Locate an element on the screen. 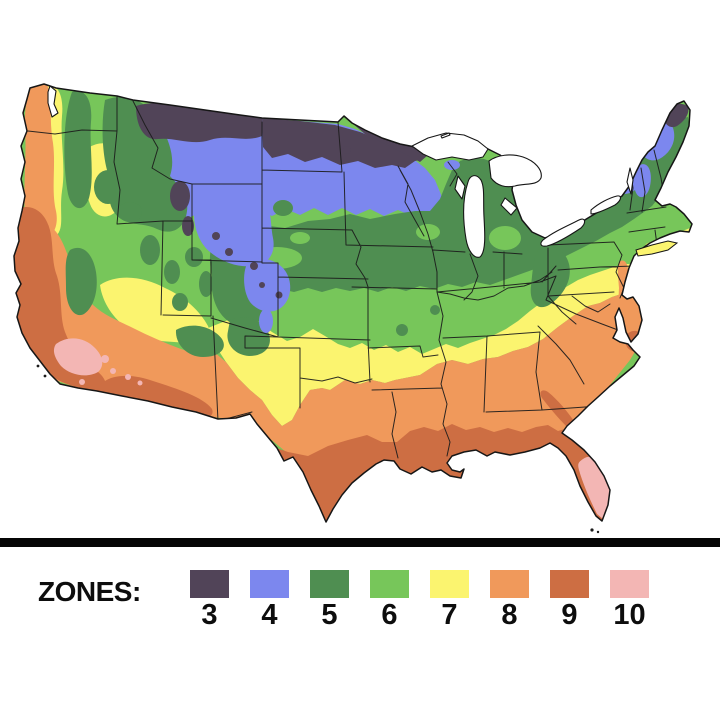  lake-erie is located at coordinates (563, 232).